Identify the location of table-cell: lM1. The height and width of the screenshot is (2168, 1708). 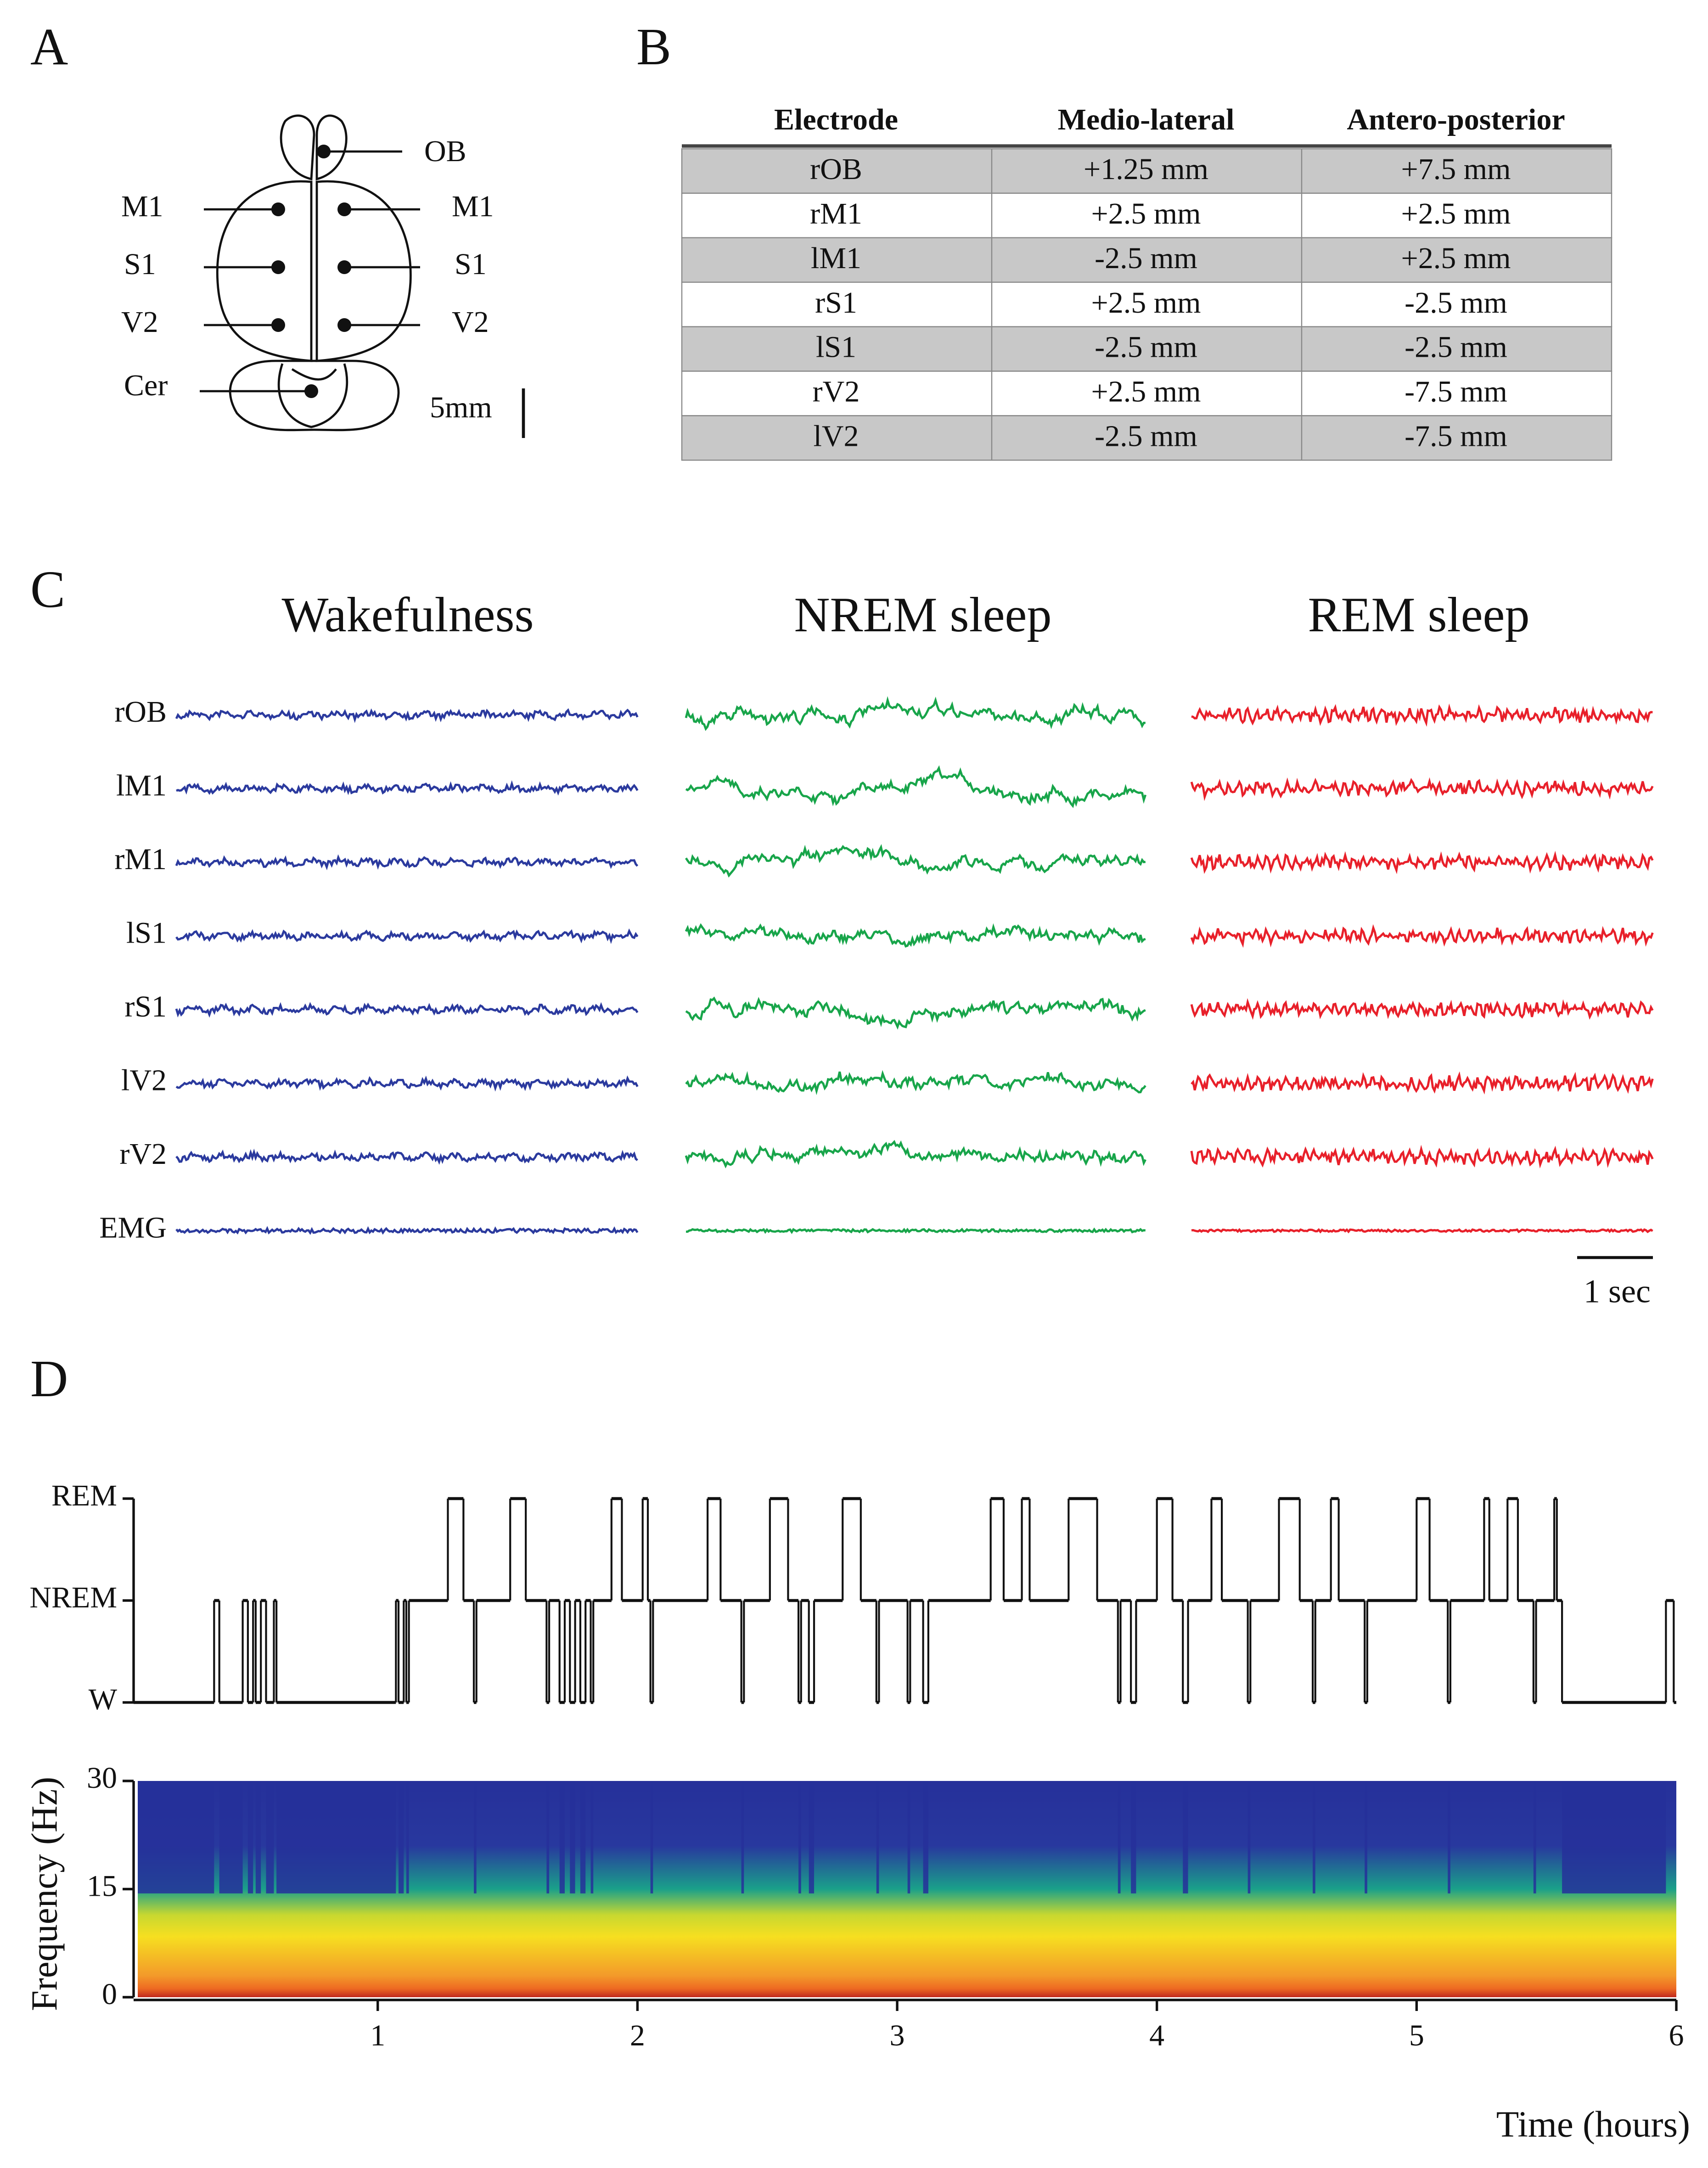
(836, 258).